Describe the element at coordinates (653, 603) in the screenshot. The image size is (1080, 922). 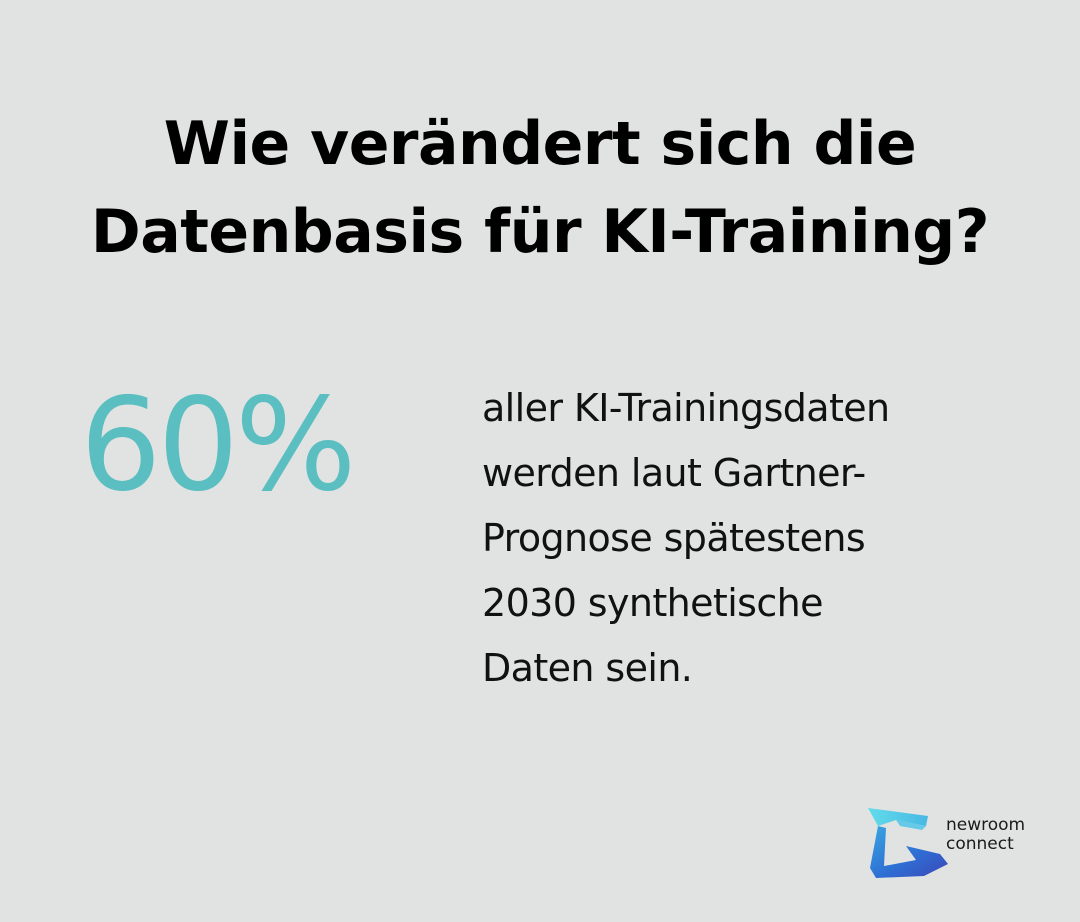
I see `description-line-4: 2030 synthetische` at that location.